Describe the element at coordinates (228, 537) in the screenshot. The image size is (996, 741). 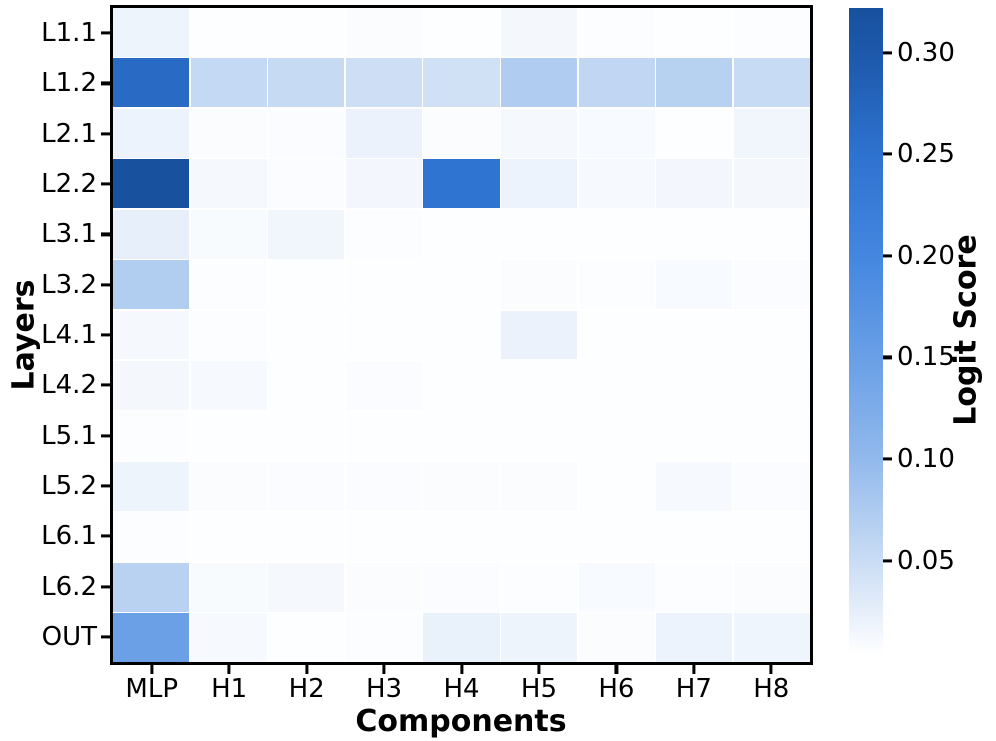
I see `heatmap-cell-L6.1-H1` at that location.